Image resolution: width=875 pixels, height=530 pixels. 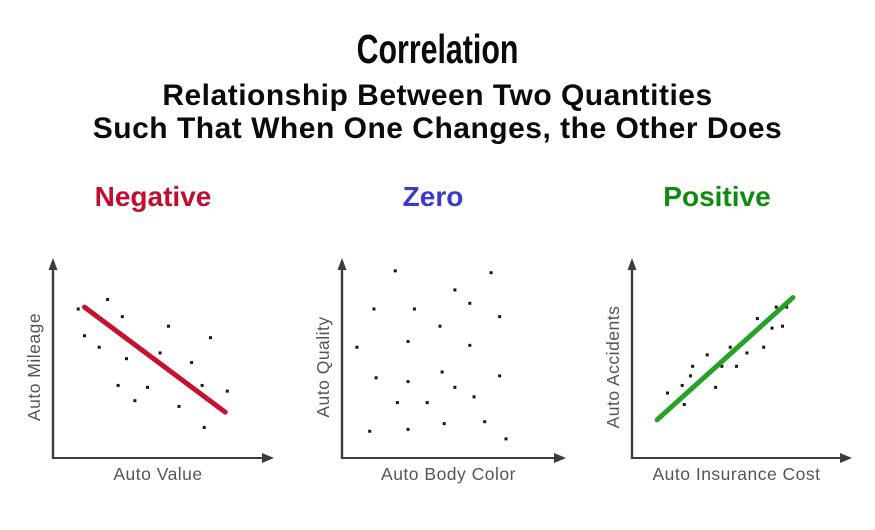 I want to click on scatter-plot-negative: Auto Mileage Auto Value, so click(x=149, y=371).